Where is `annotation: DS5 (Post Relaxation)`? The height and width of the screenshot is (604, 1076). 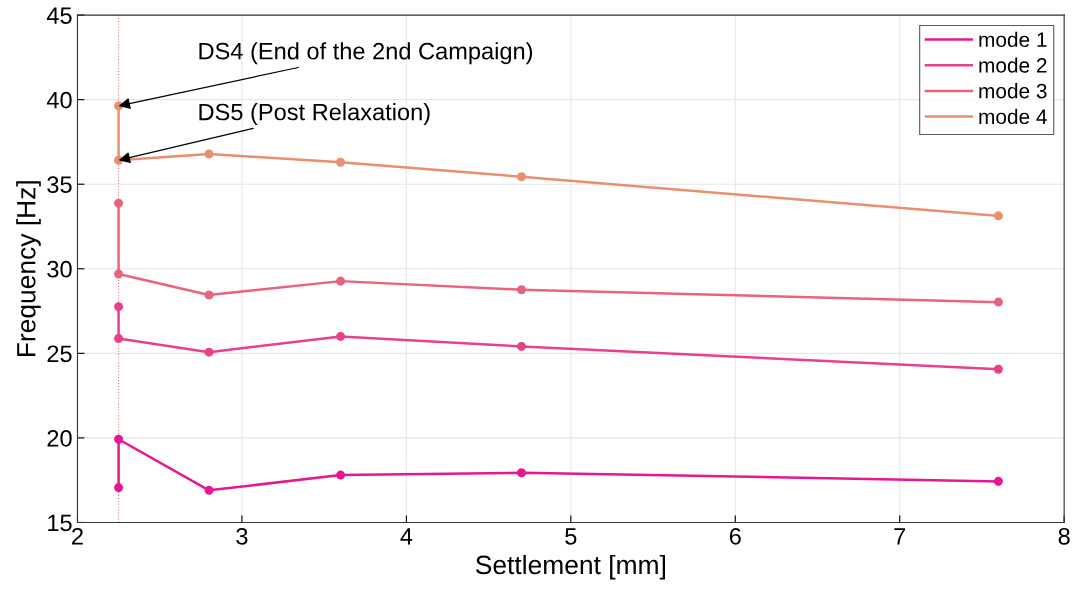 annotation: DS5 (Post Relaxation) is located at coordinates (314, 114).